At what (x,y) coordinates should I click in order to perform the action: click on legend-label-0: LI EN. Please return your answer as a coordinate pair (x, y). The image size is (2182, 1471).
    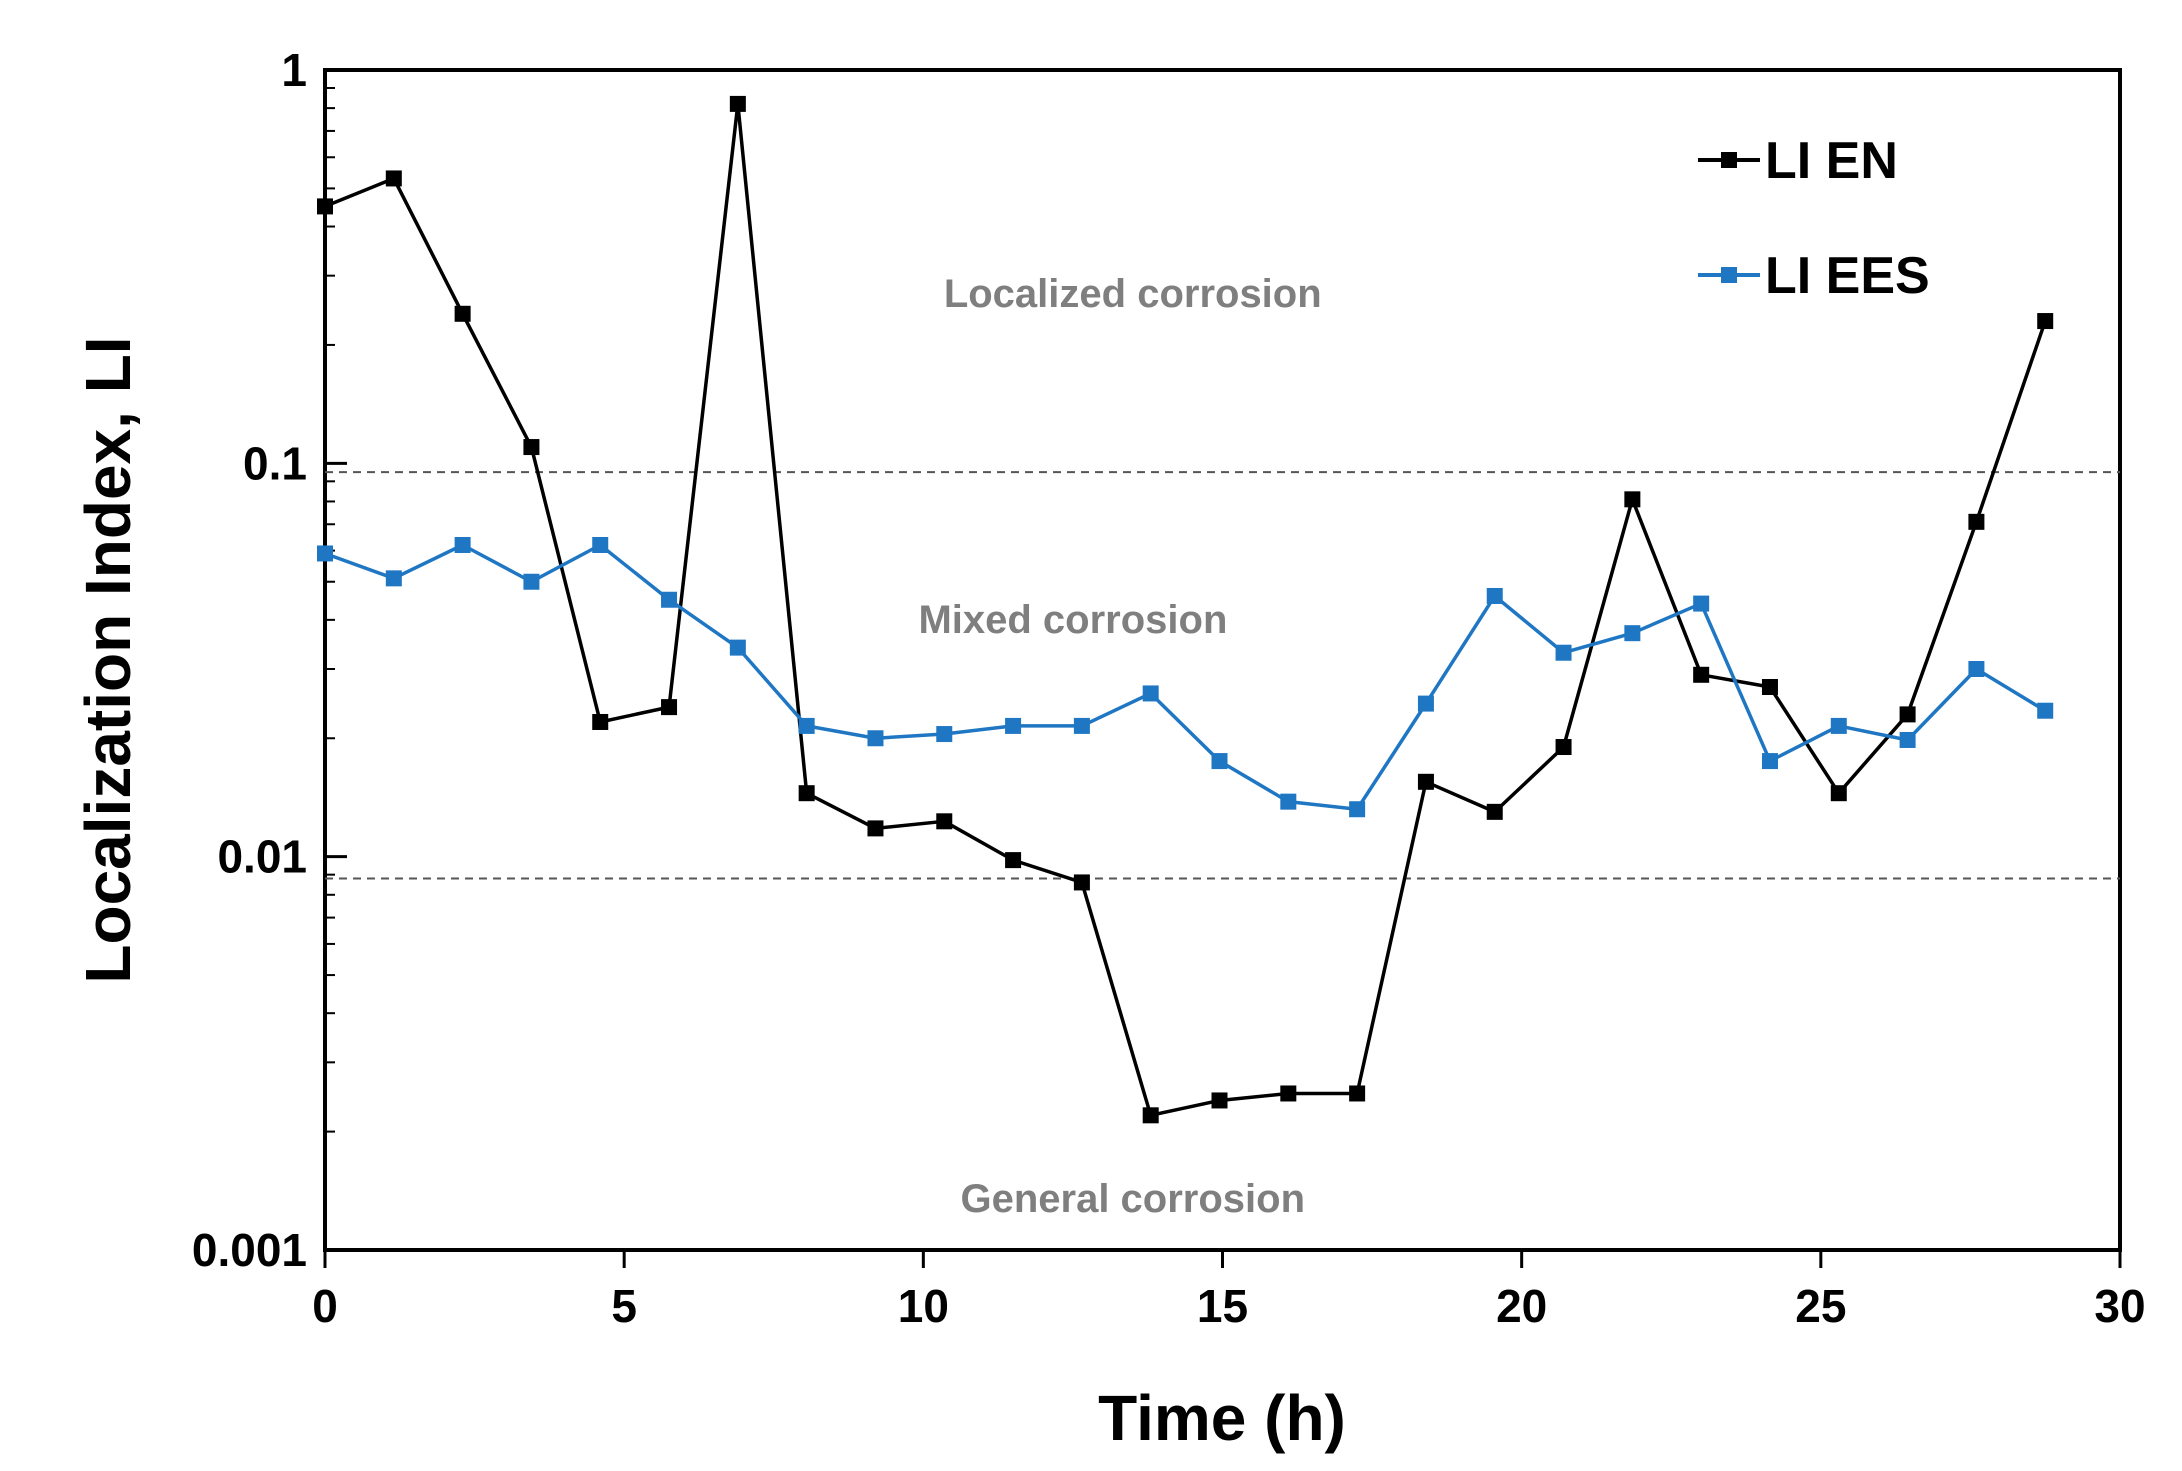
    Looking at the image, I should click on (1831, 161).